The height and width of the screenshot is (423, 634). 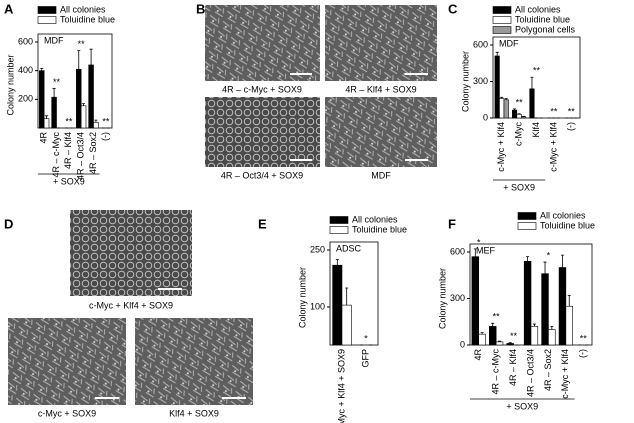 I want to click on caption: 4R – Klf4 + SOX9, so click(x=380, y=89).